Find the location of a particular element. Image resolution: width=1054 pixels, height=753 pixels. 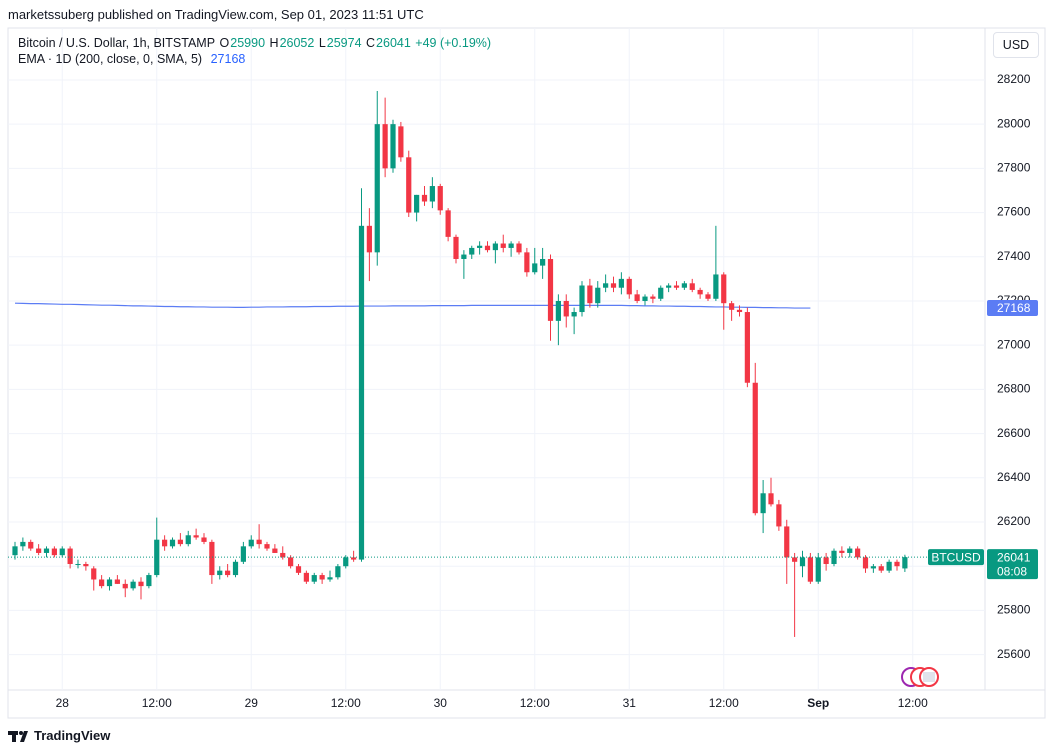

brand-name: TradingView is located at coordinates (72, 735).